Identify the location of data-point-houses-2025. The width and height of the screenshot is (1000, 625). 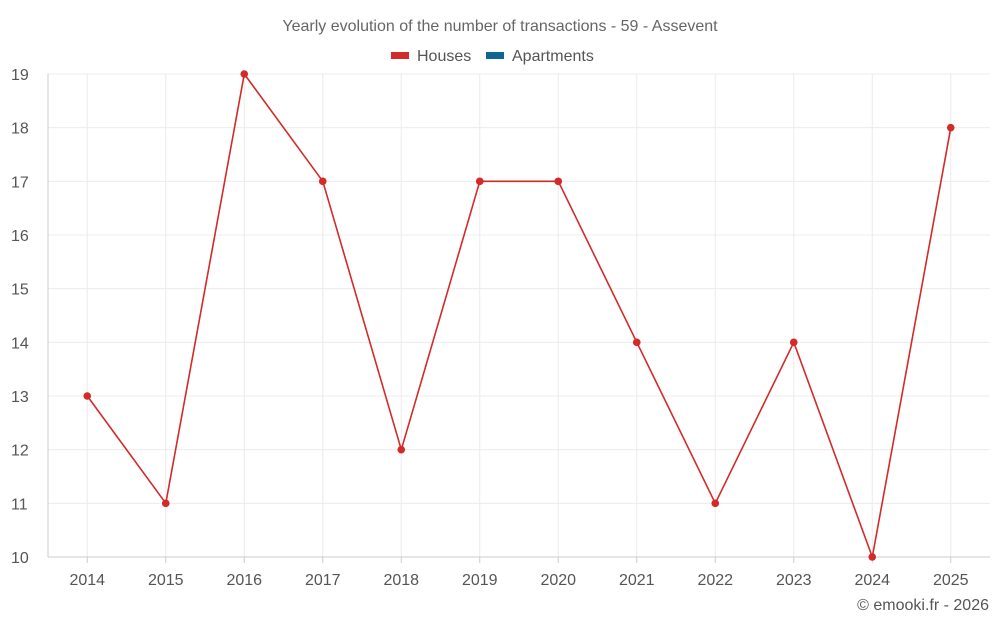
(950, 127).